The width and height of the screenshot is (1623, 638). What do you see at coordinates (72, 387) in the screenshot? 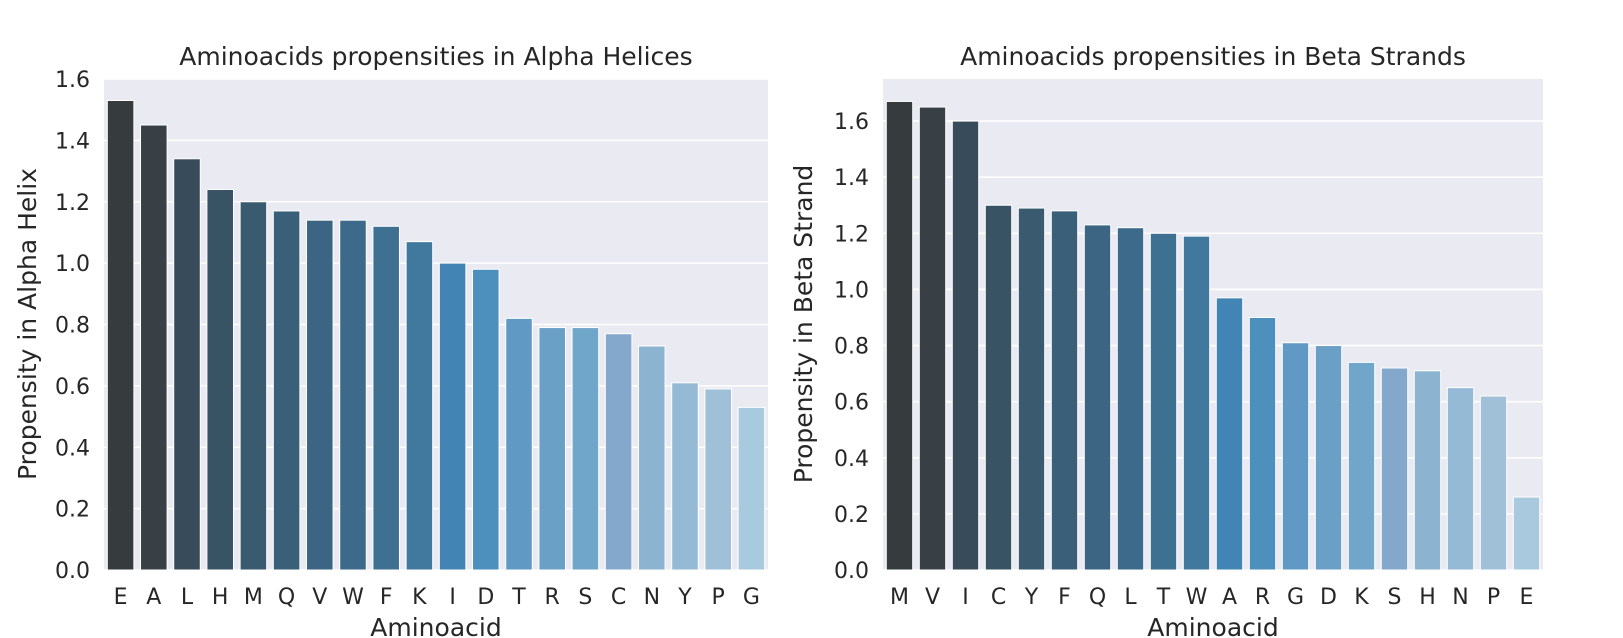
I see `y-tick-label: 0.6` at bounding box center [72, 387].